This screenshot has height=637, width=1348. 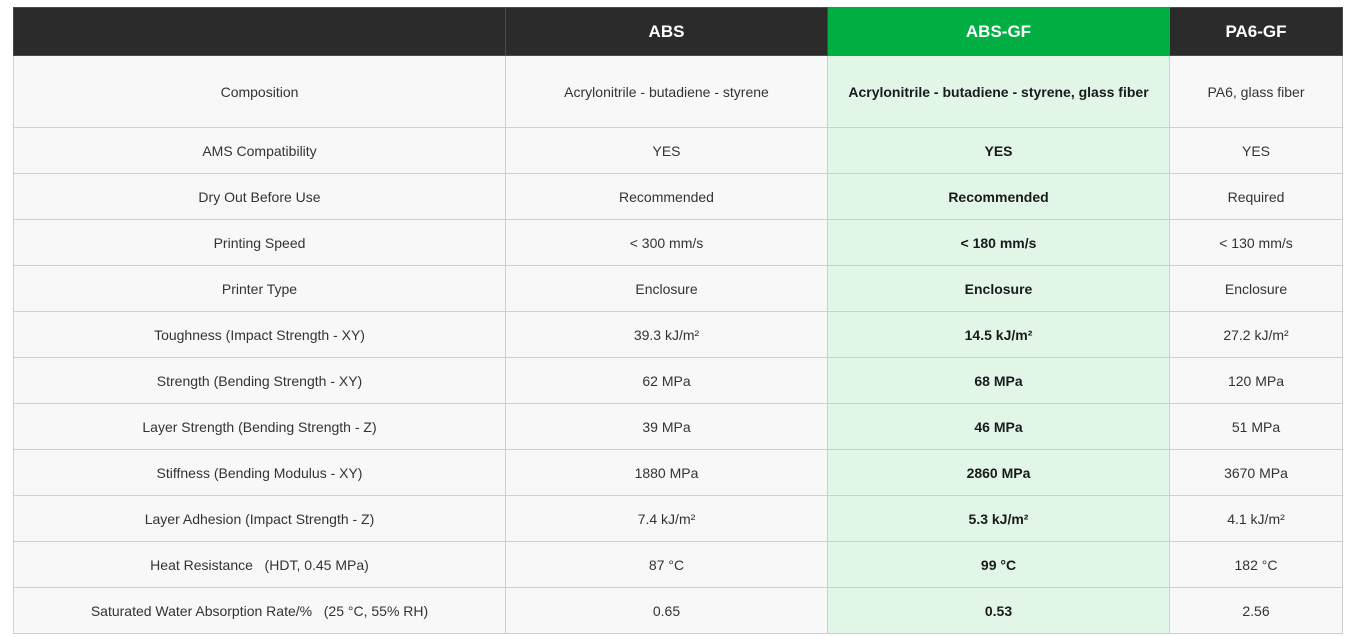 What do you see at coordinates (1256, 334) in the screenshot?
I see `cell-pa6-gf: 27.2 kJ/m²` at bounding box center [1256, 334].